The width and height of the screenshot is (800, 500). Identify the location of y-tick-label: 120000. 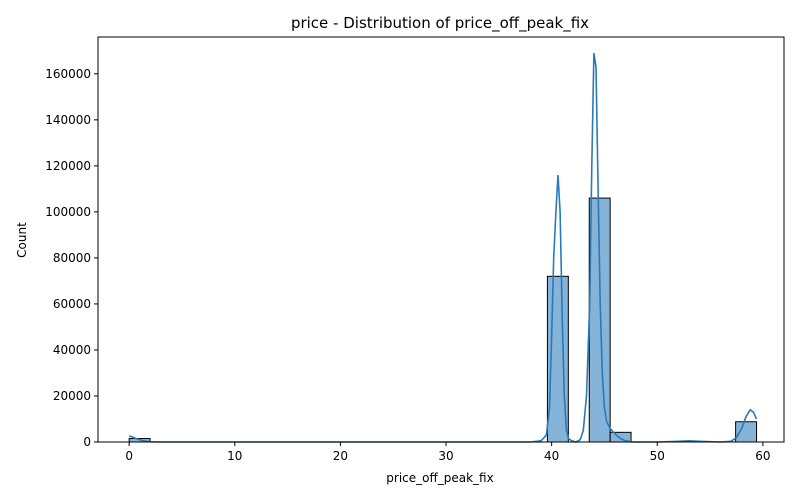
(68, 166).